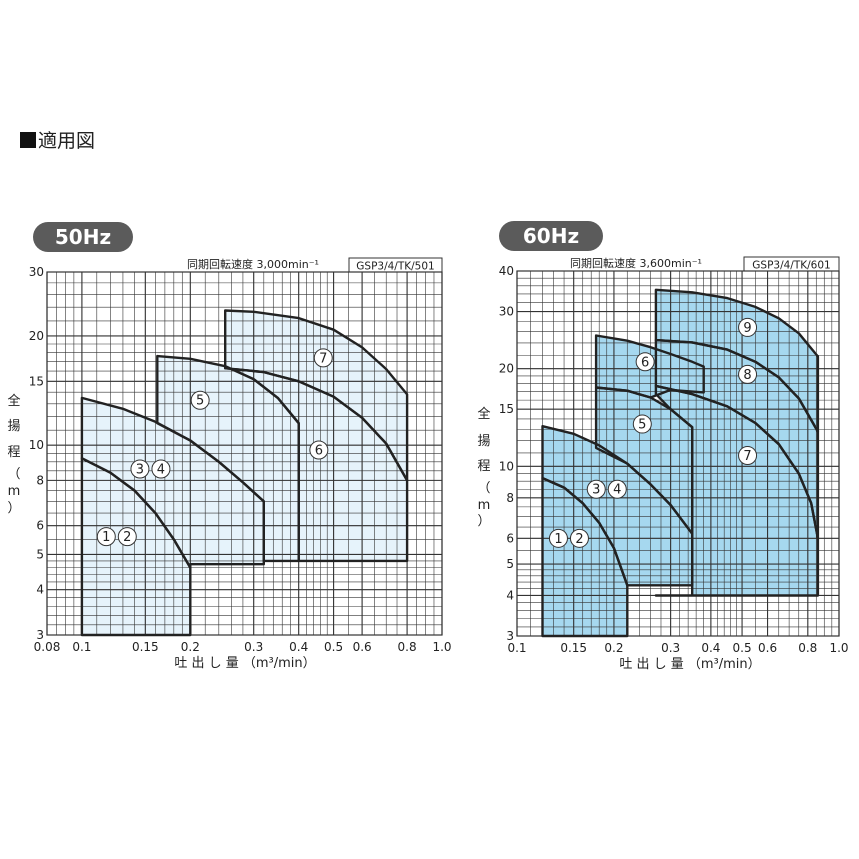  What do you see at coordinates (791, 266) in the screenshot?
I see `model-code: GSP3/4/TK/601` at bounding box center [791, 266].